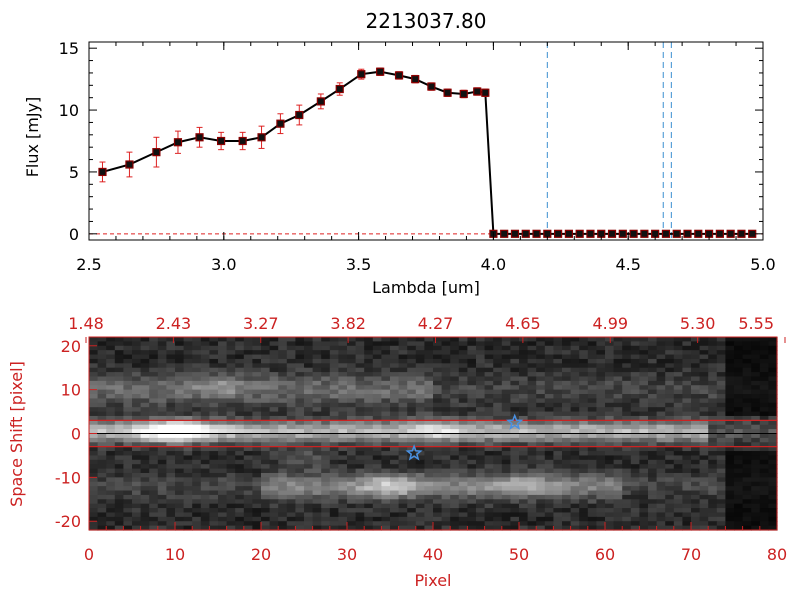 The height and width of the screenshot is (600, 800). I want to click on shift-tick-label: 0, so click(76, 434).